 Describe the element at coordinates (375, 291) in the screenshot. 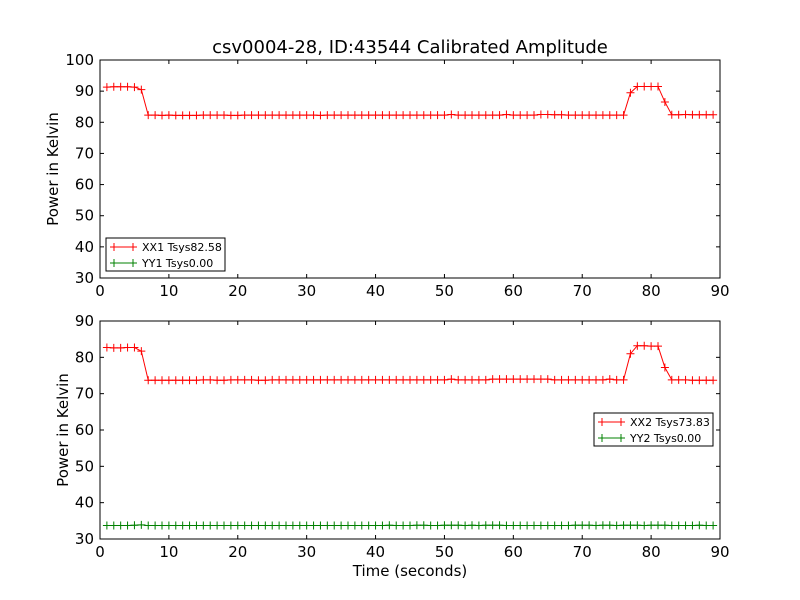

I see `x-tick-label: 40` at that location.